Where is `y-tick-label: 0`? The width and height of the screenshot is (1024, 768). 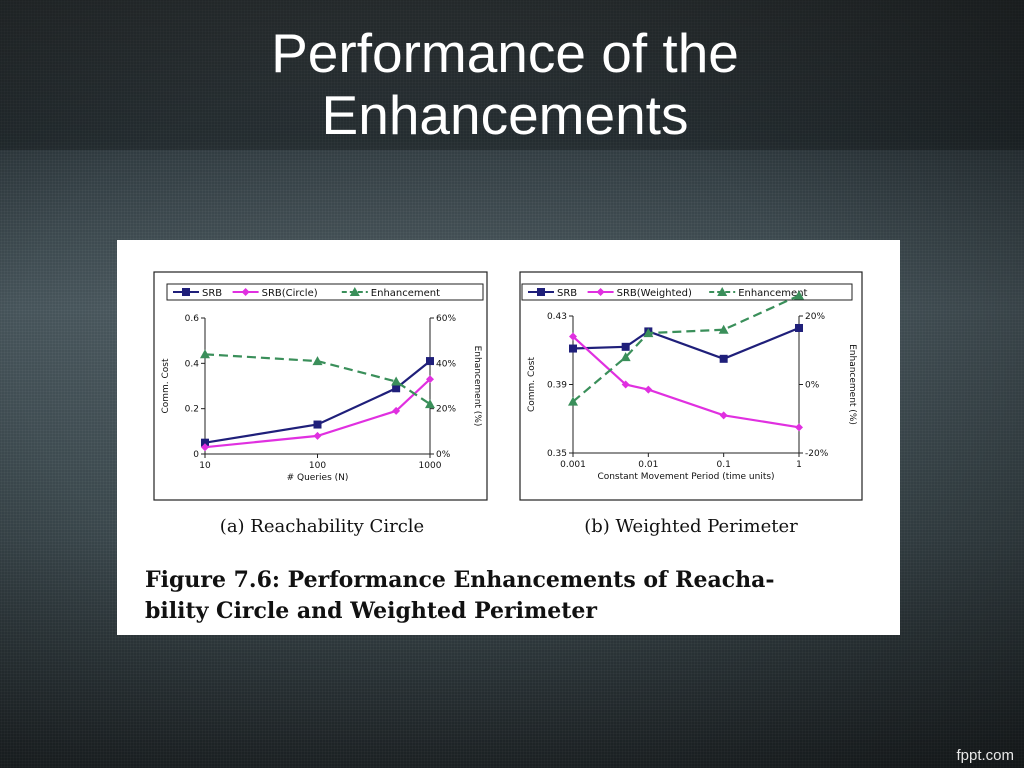
y-tick-label: 0 is located at coordinates (196, 455).